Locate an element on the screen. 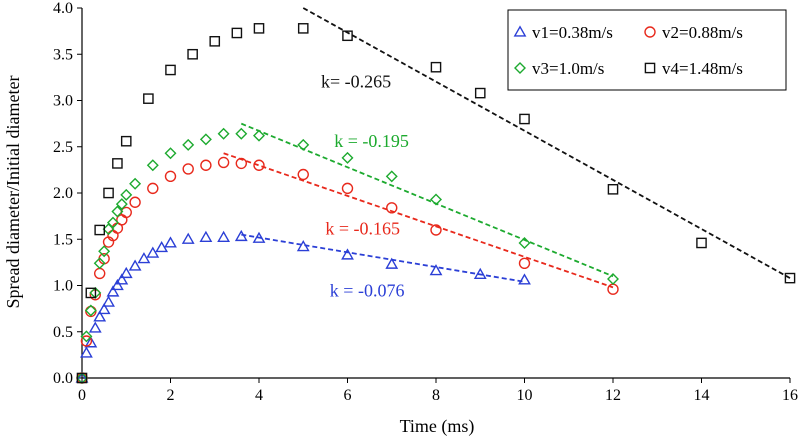 The image size is (800, 440). x-tick-label: 0 is located at coordinates (82, 395).